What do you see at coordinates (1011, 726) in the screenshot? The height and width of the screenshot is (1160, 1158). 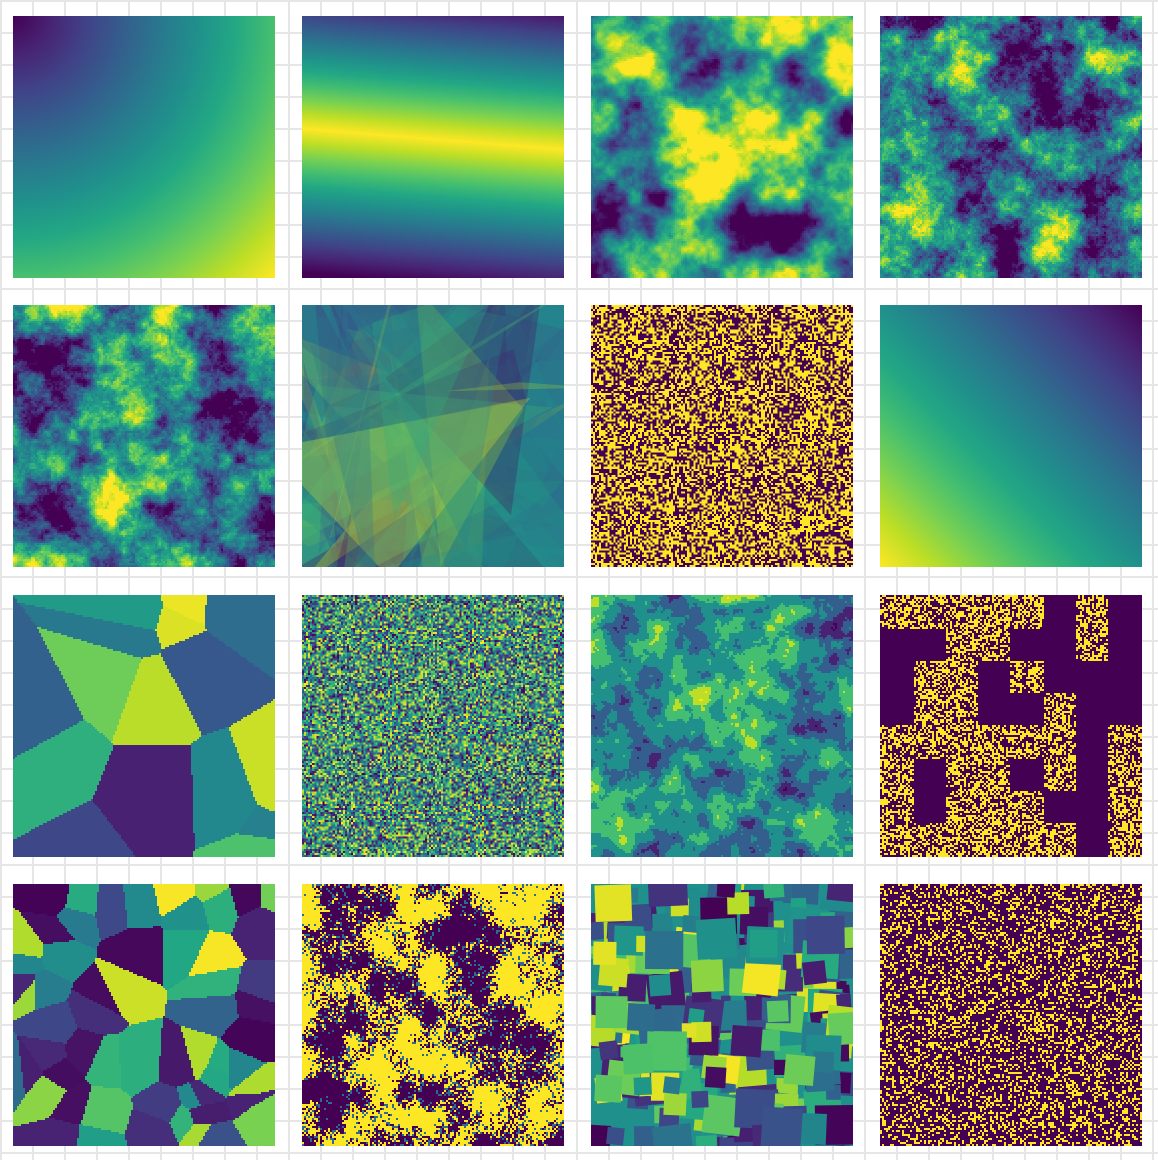 I see `panel-blocks-binary-noise` at bounding box center [1011, 726].